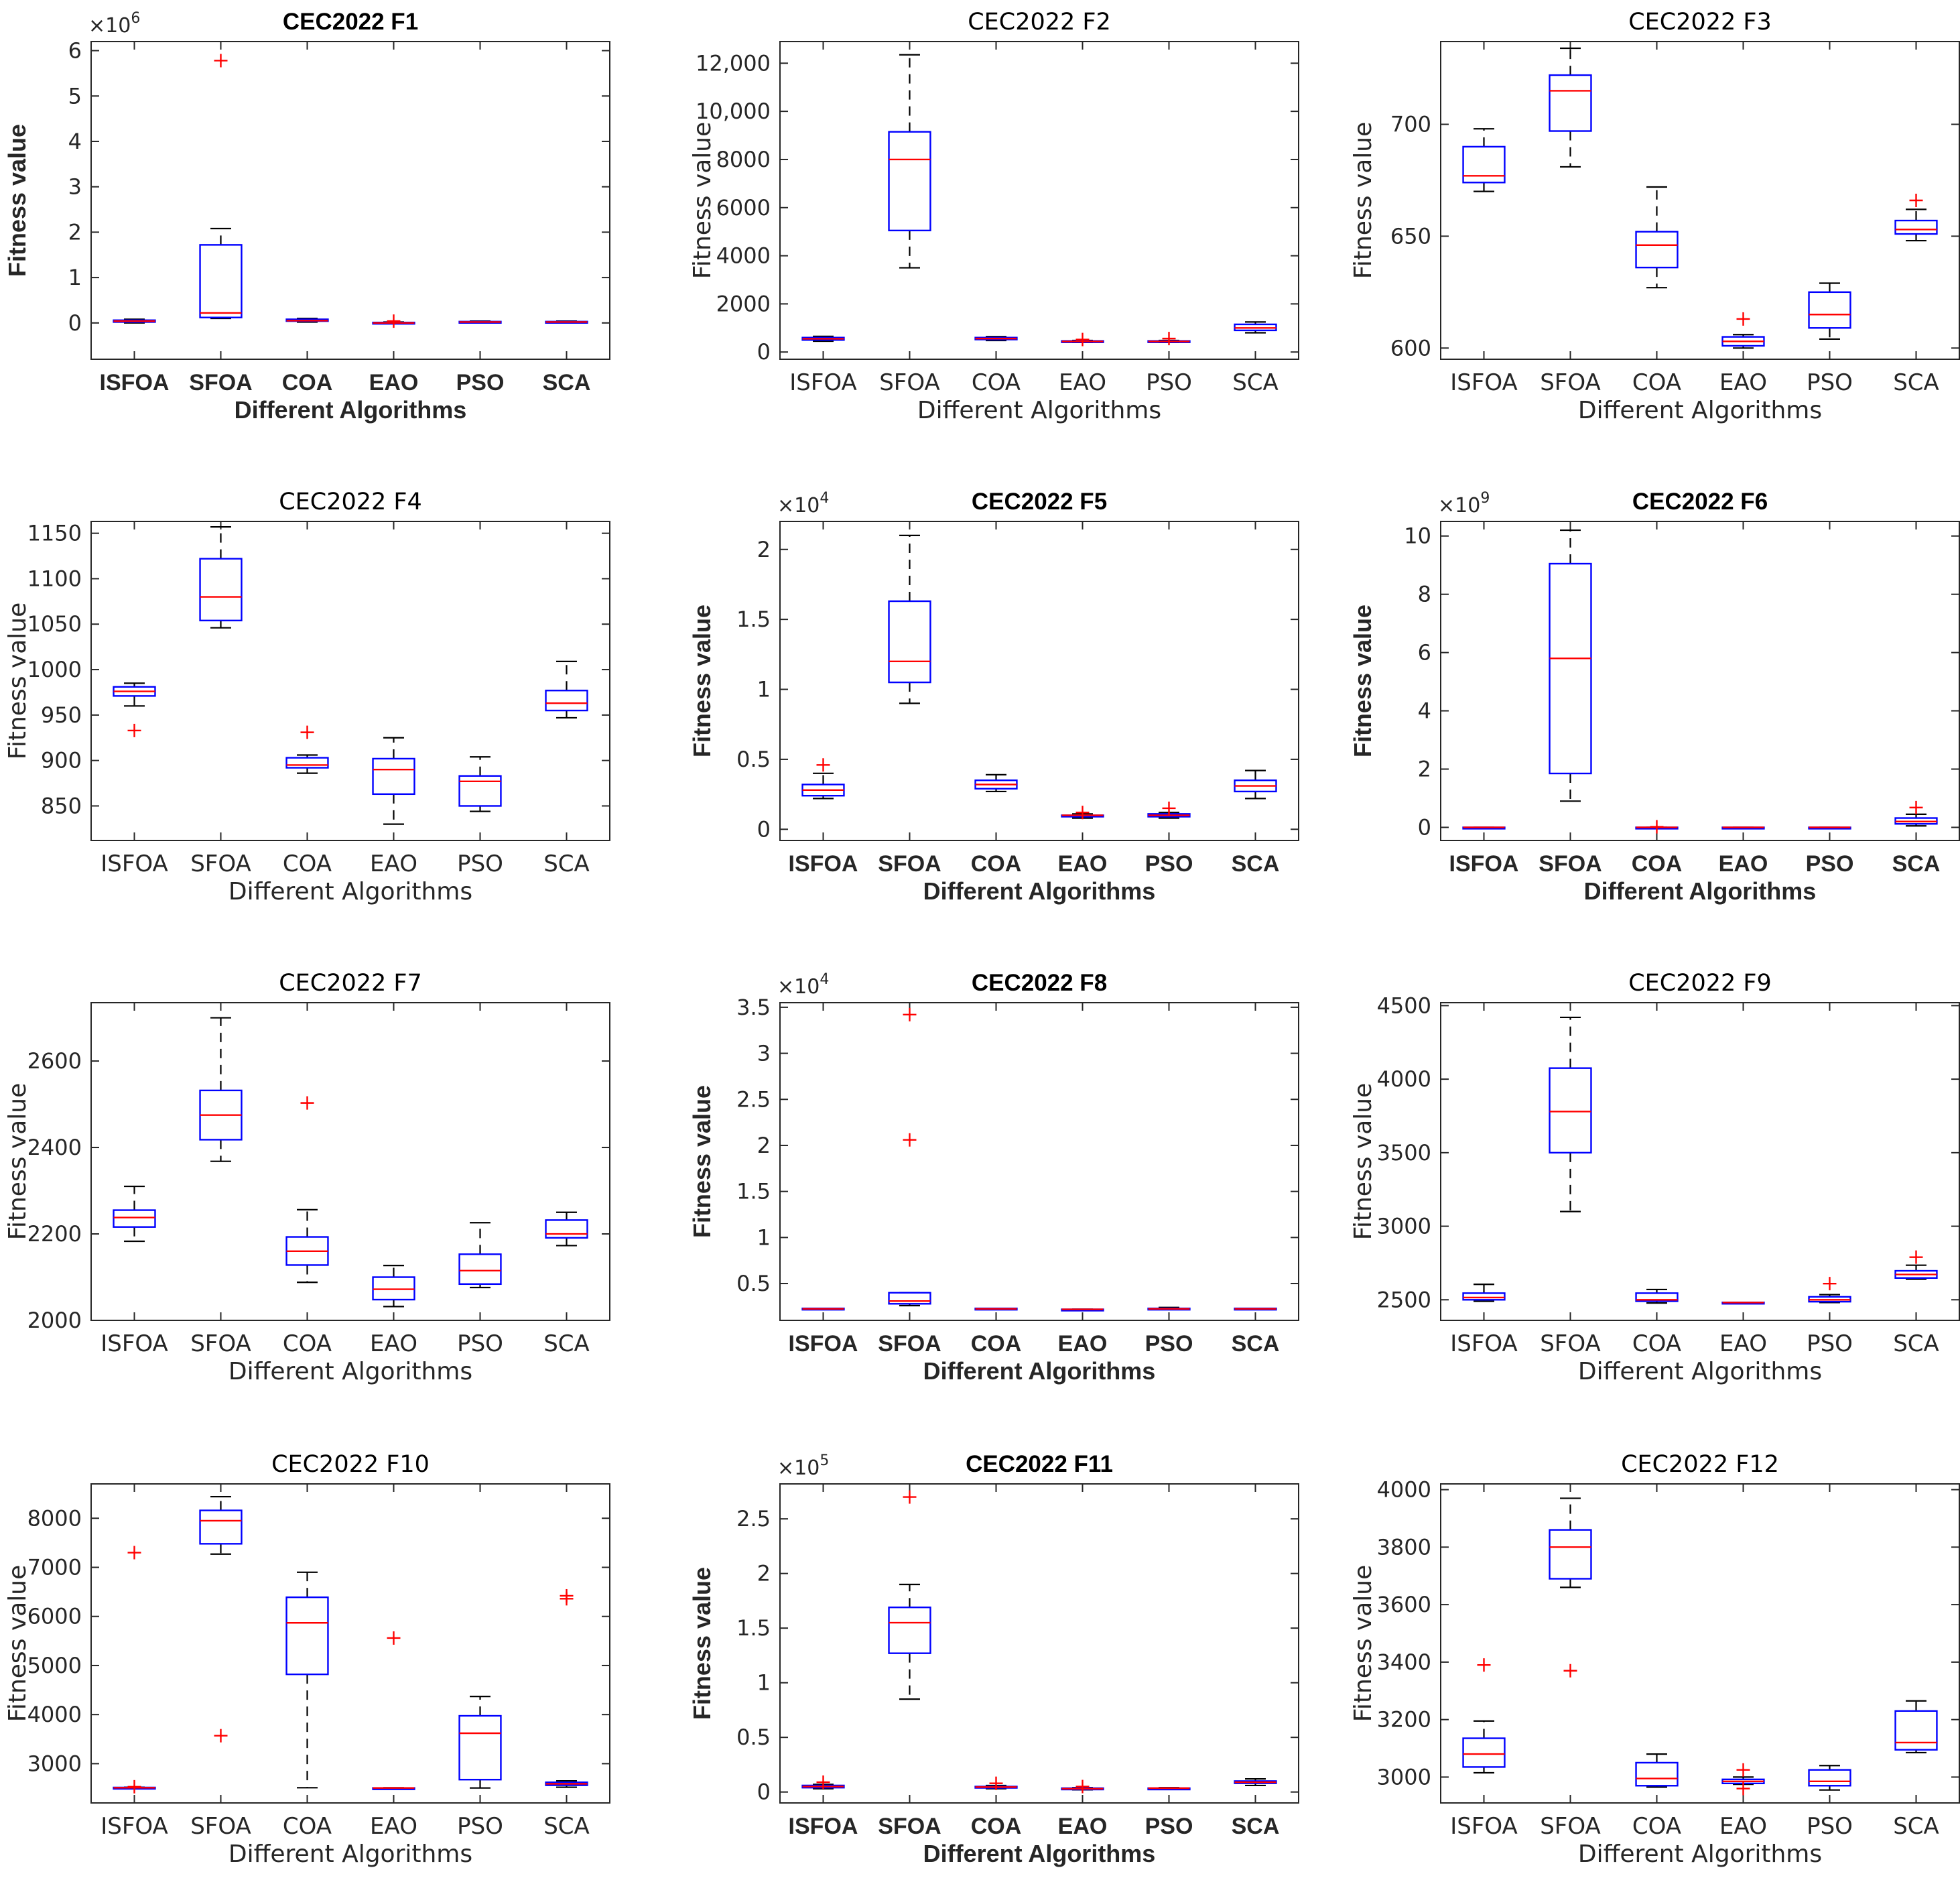 This screenshot has width=1960, height=1878. What do you see at coordinates (764, 1792) in the screenshot?
I see `y-tick-label: 0` at bounding box center [764, 1792].